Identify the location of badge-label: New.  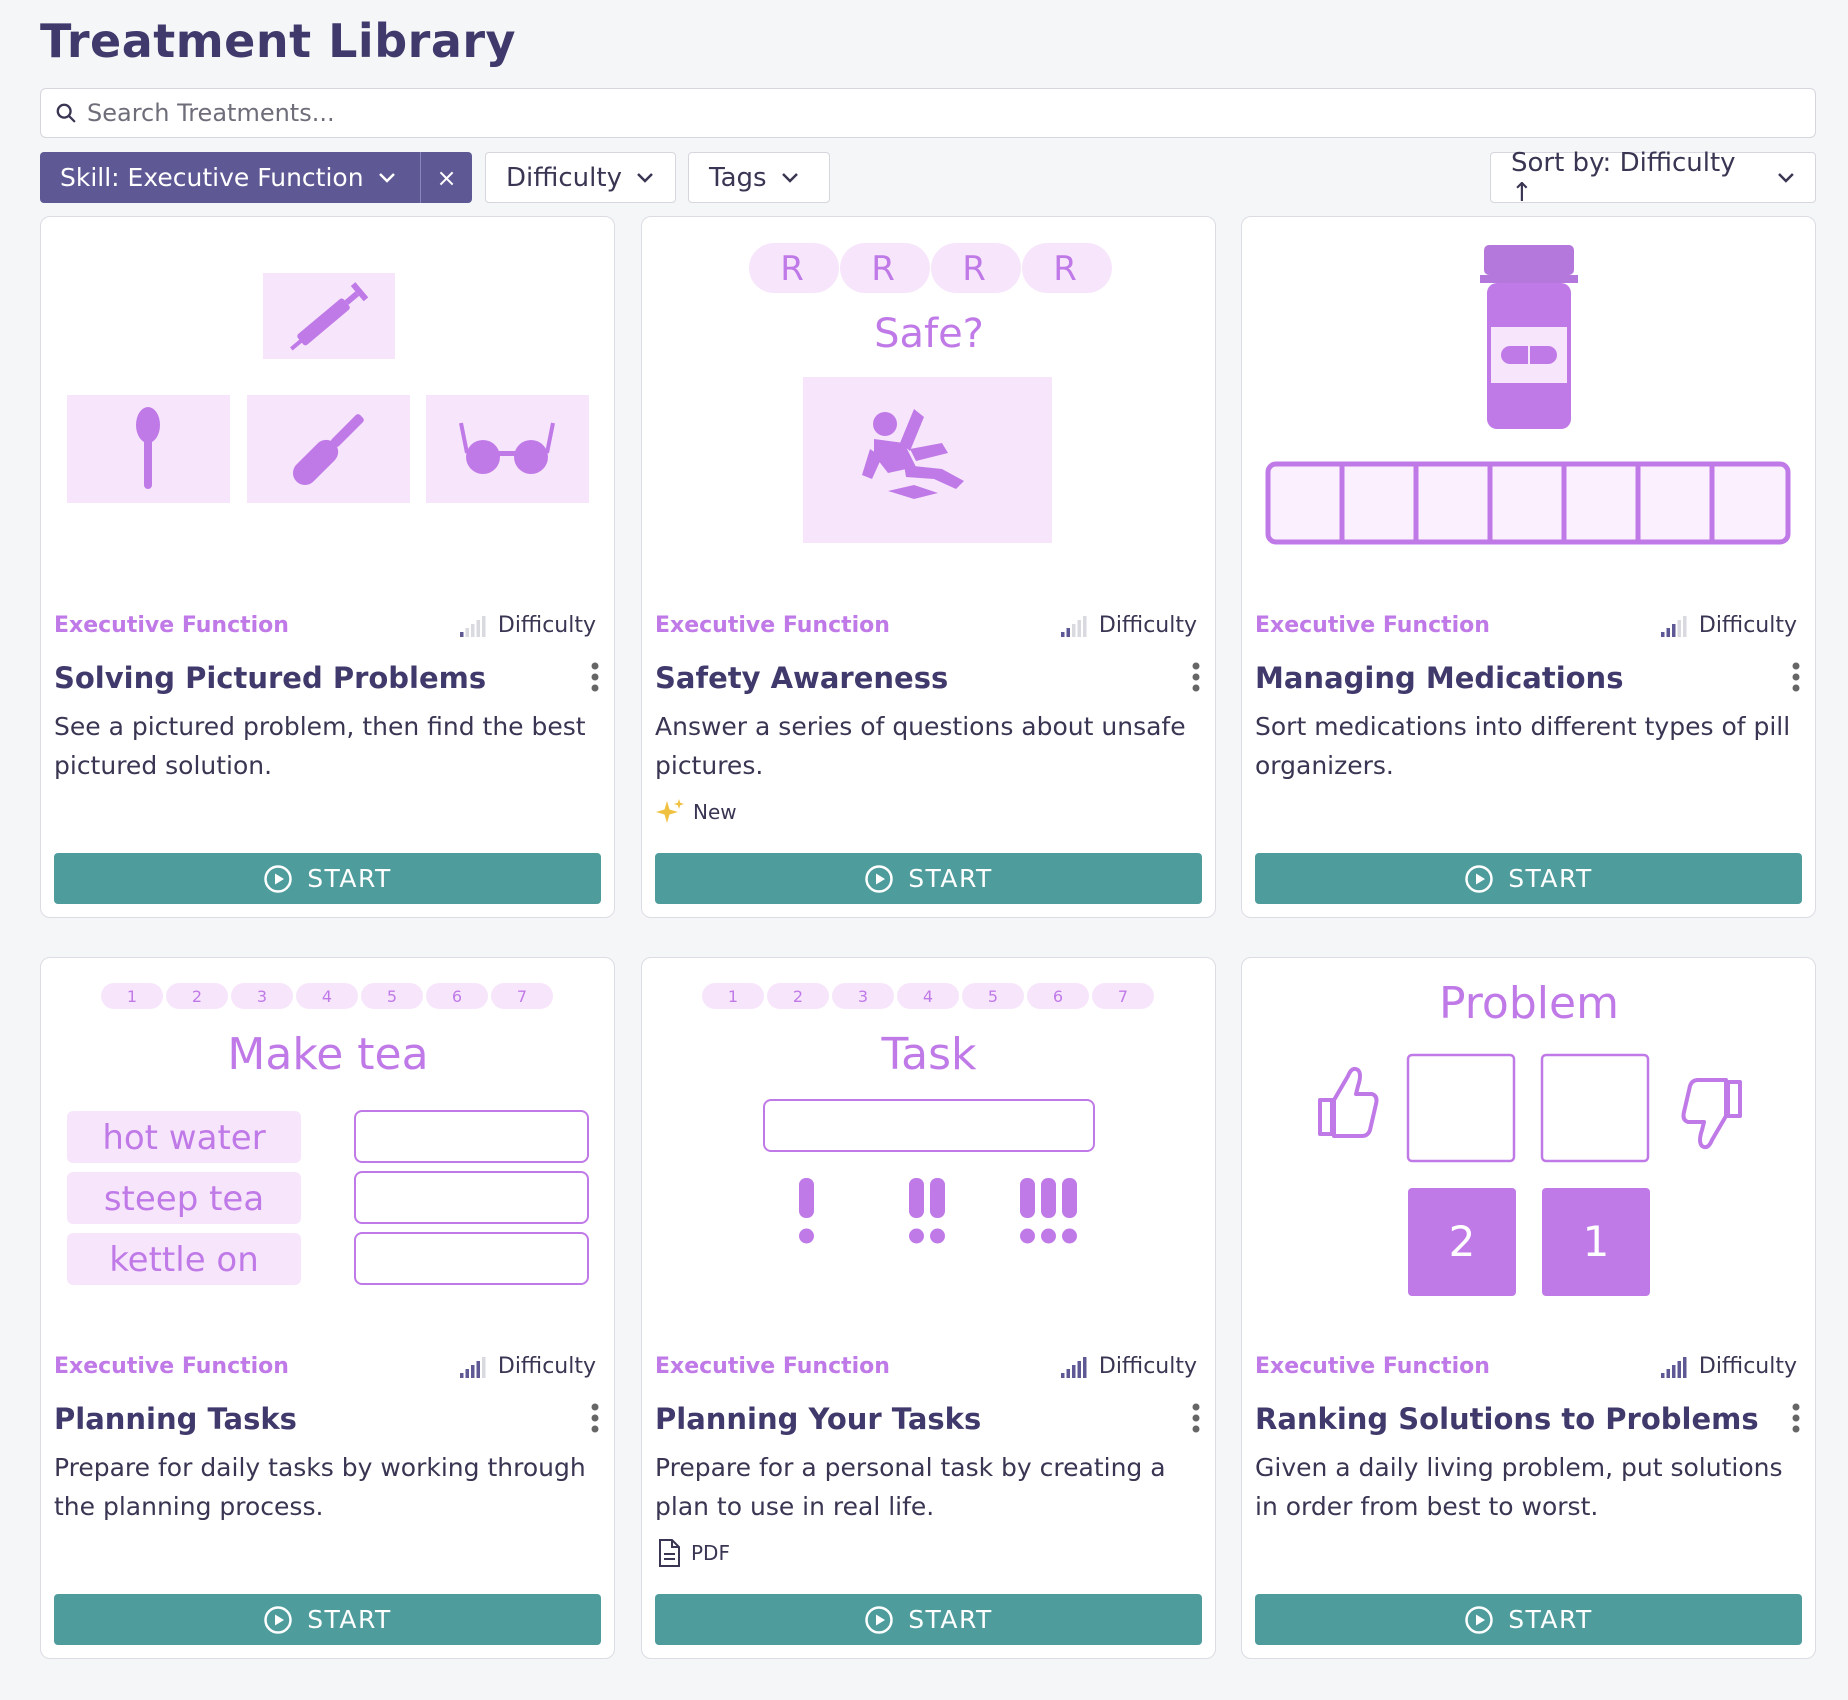
(715, 812).